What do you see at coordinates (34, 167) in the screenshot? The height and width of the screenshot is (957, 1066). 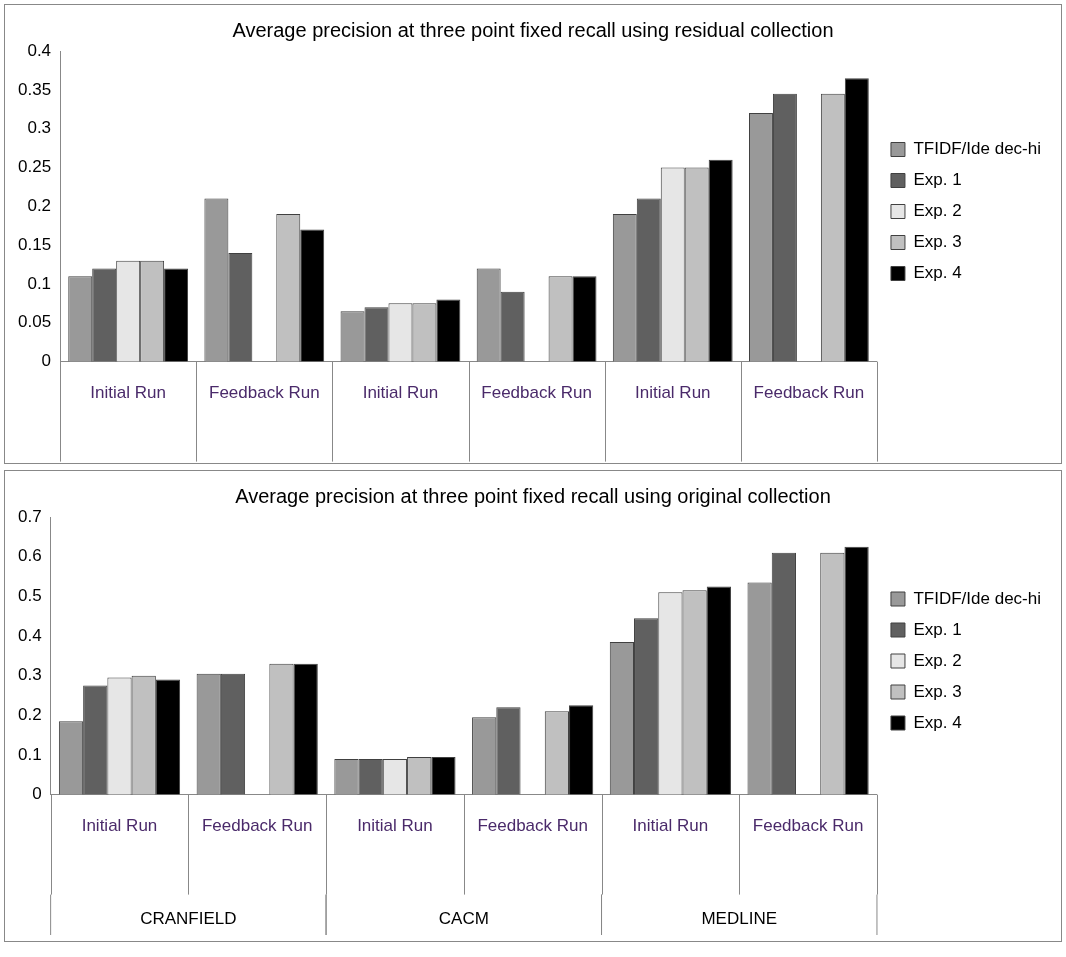 I see `y-tick-label: 0.25` at bounding box center [34, 167].